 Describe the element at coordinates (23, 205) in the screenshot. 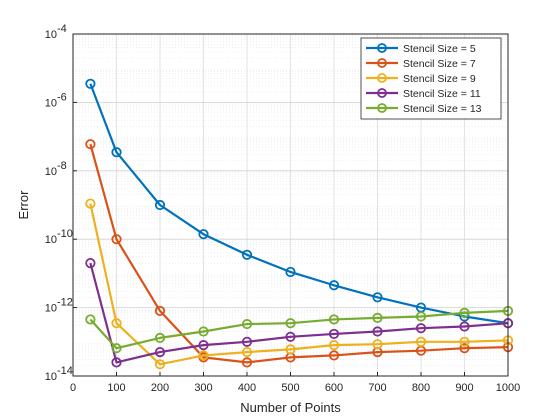

I see `y-axis-label: Error` at that location.